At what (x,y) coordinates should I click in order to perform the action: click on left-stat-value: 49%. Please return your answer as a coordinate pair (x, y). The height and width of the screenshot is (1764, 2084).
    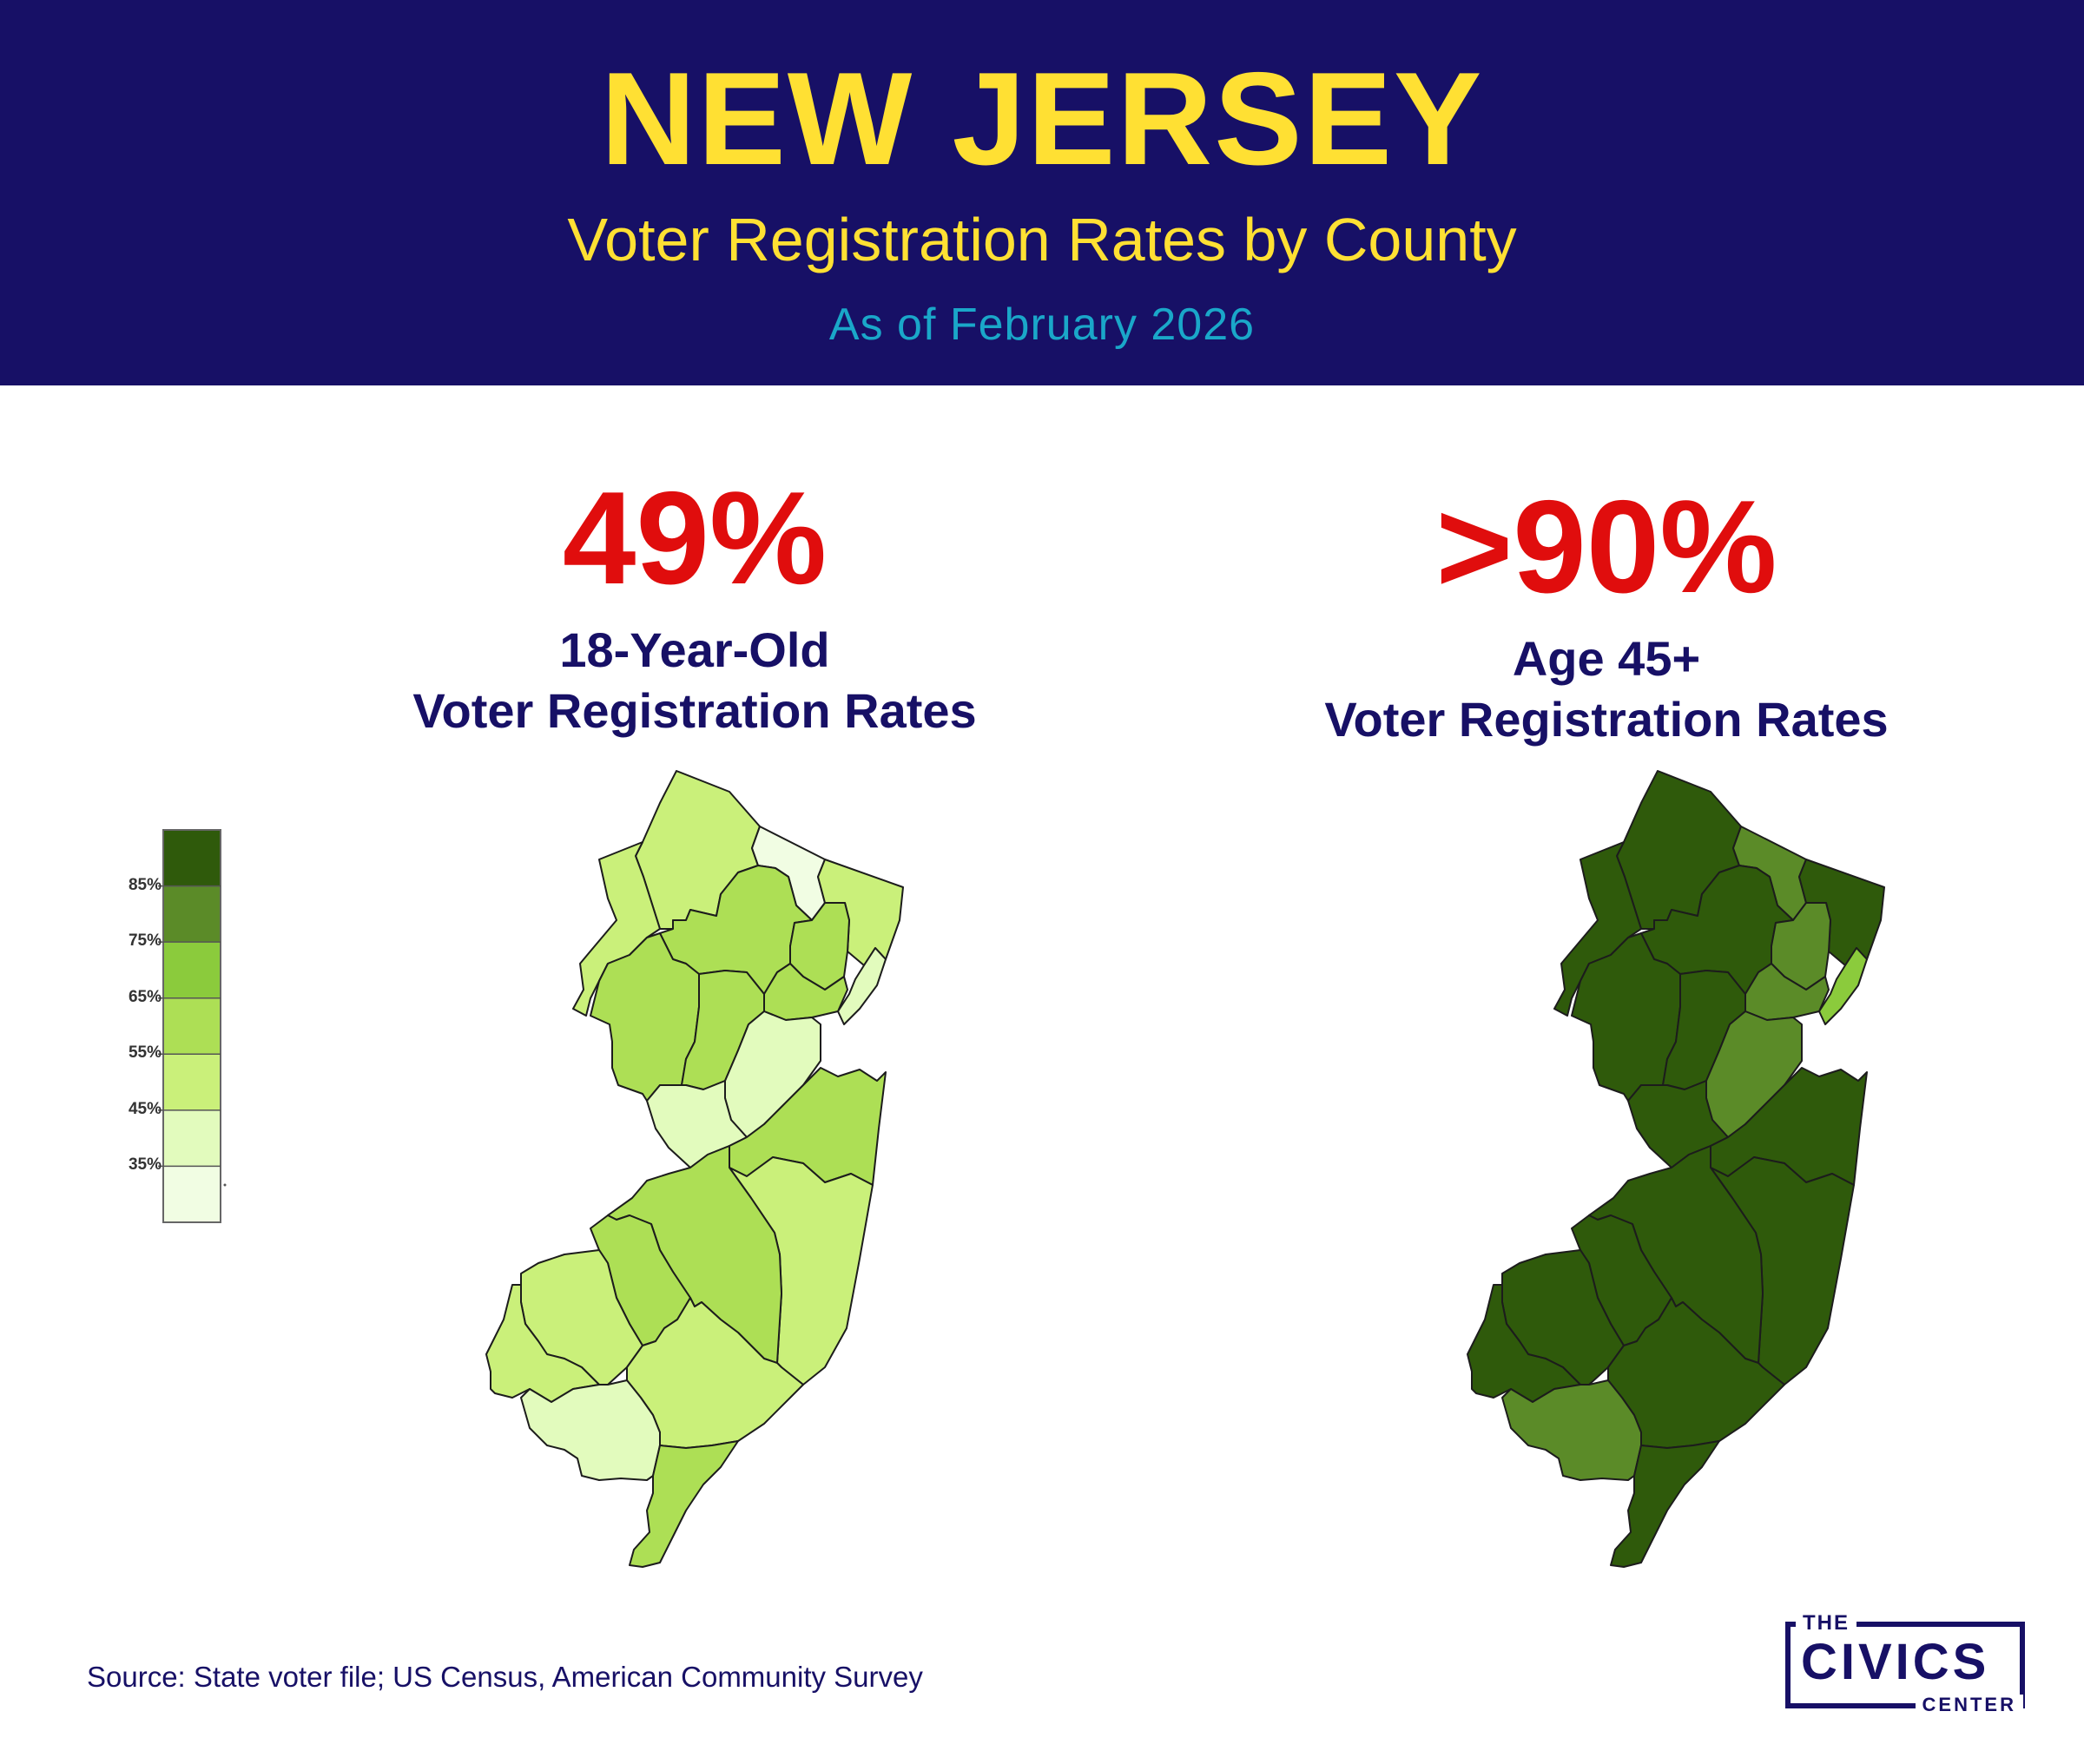
    Looking at the image, I should click on (695, 538).